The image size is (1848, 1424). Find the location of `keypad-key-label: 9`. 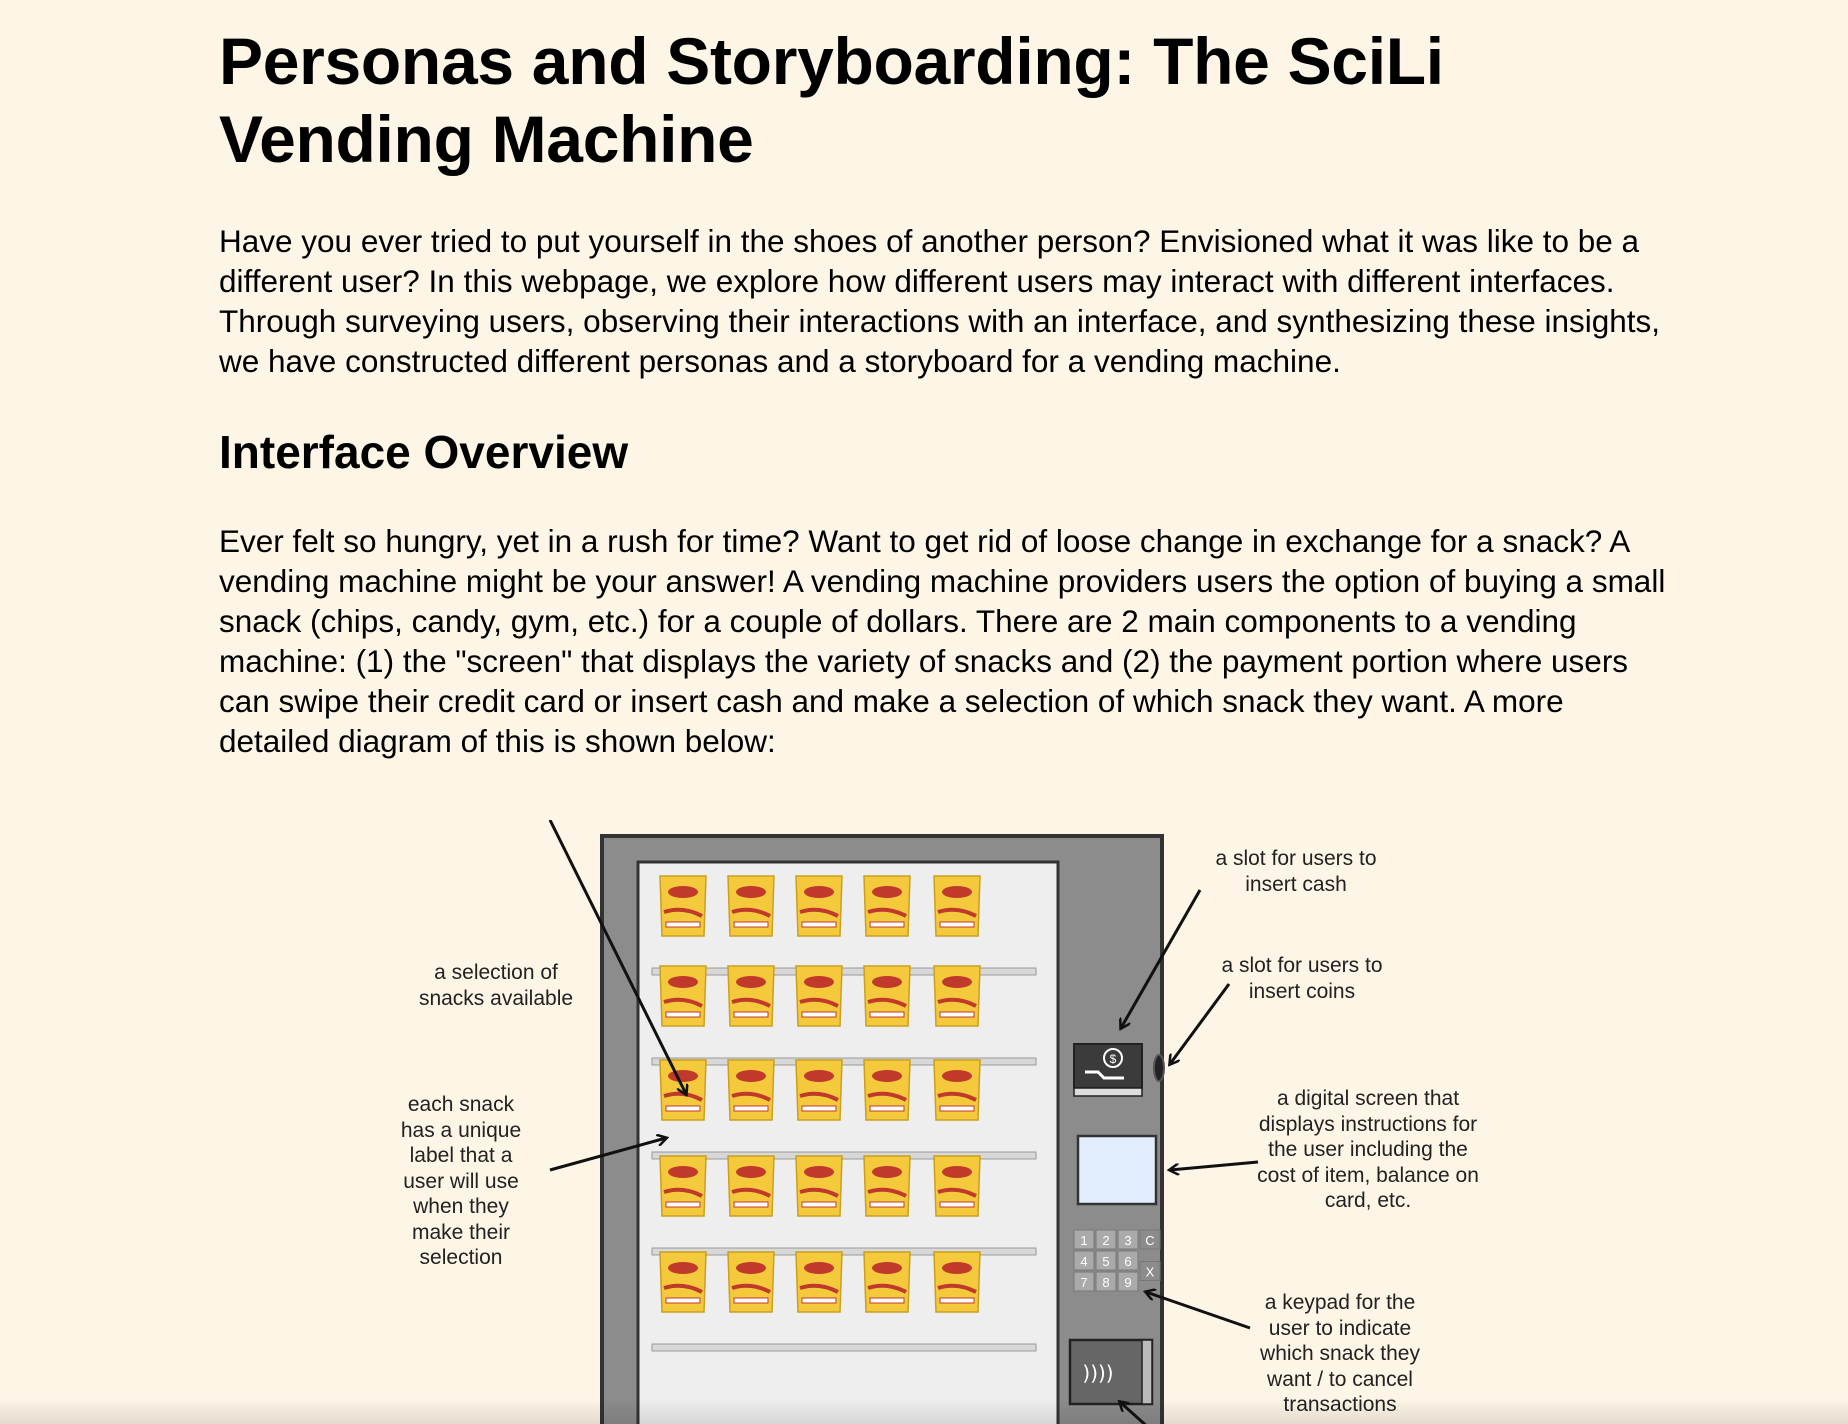

keypad-key-label: 9 is located at coordinates (1127, 1282).